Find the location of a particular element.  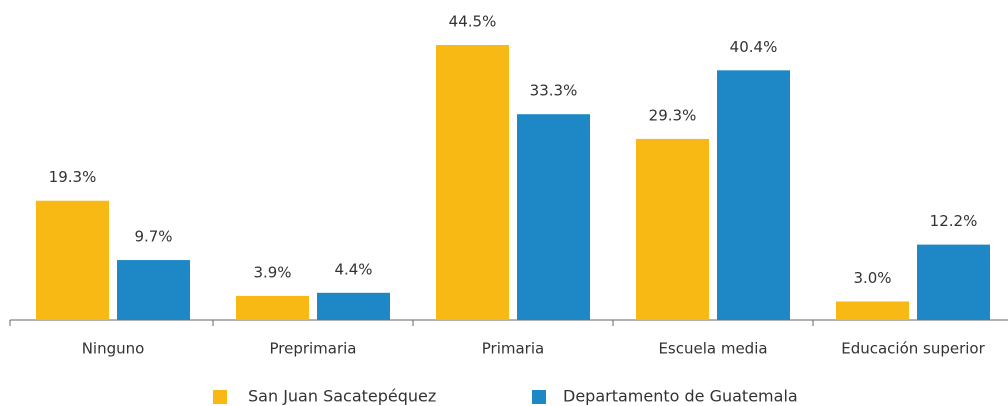

value-label: 33.3% is located at coordinates (554, 91).